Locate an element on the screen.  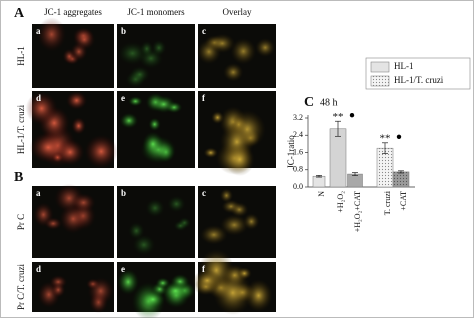
row-label: HL-1 is located at coordinates (21, 56).